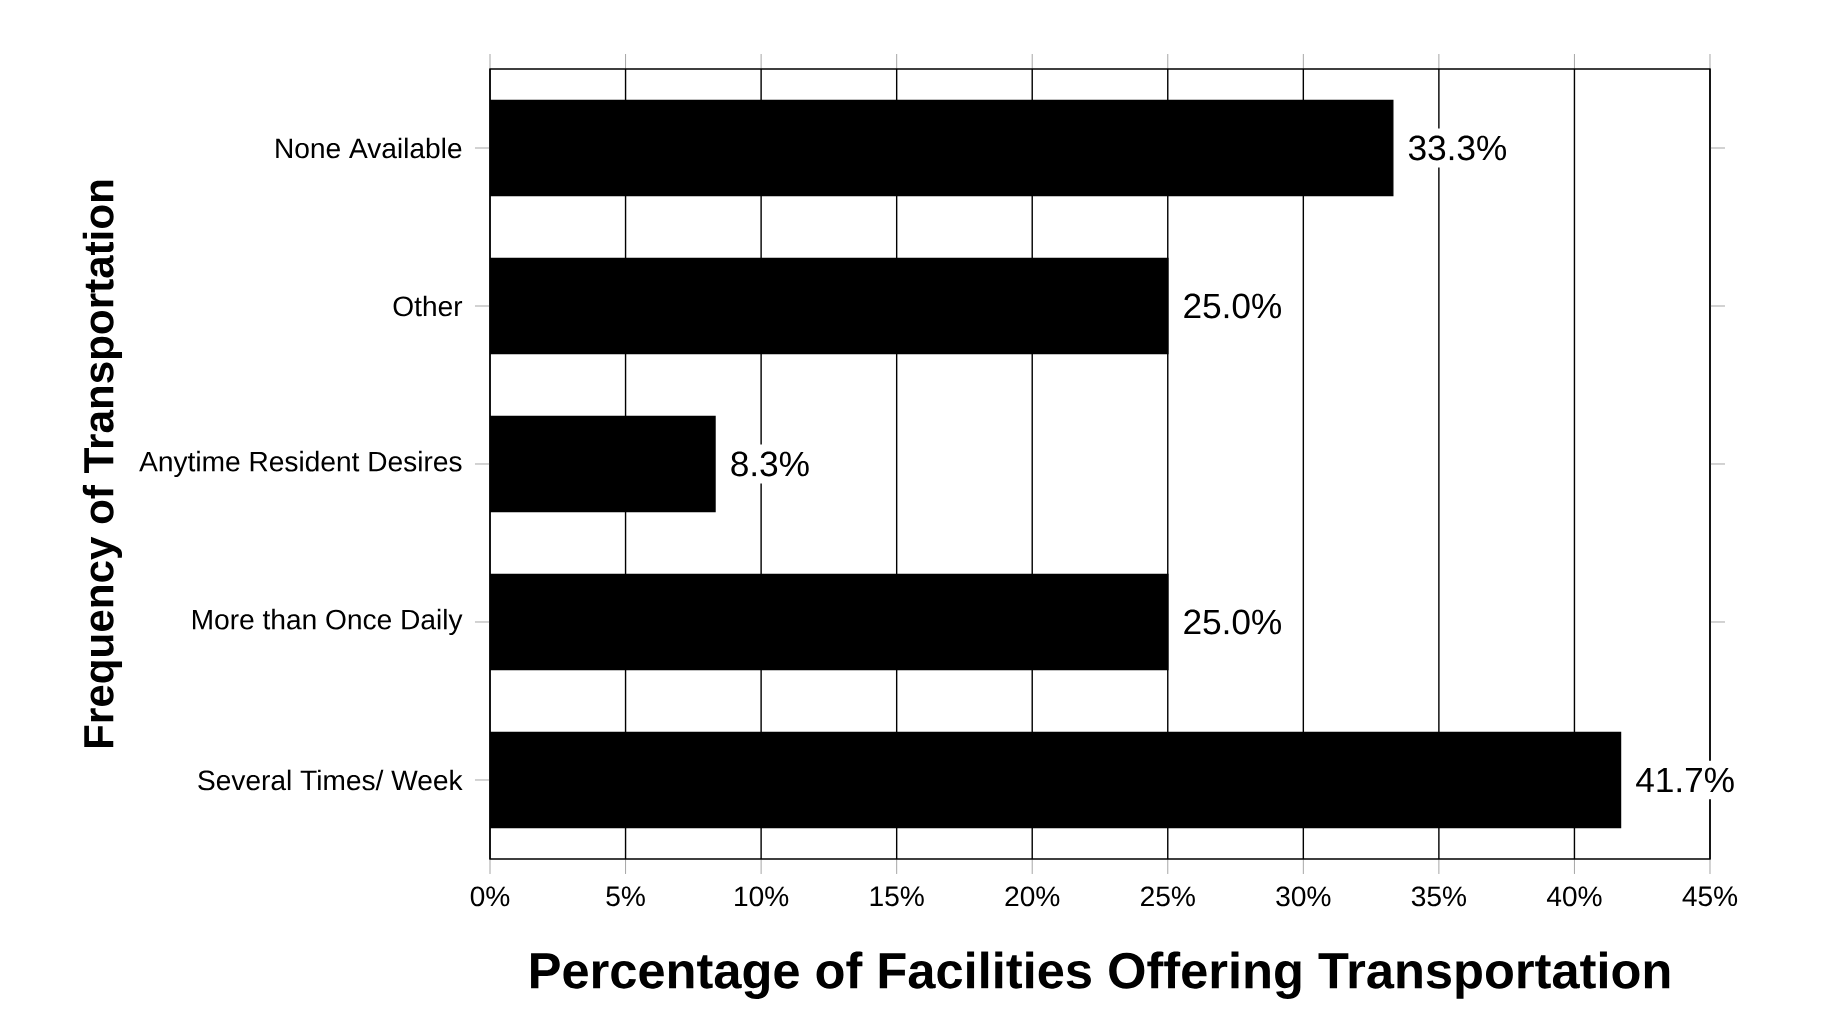 This screenshot has width=1841, height=1034. I want to click on x-tick-label: 40%, so click(1574, 896).